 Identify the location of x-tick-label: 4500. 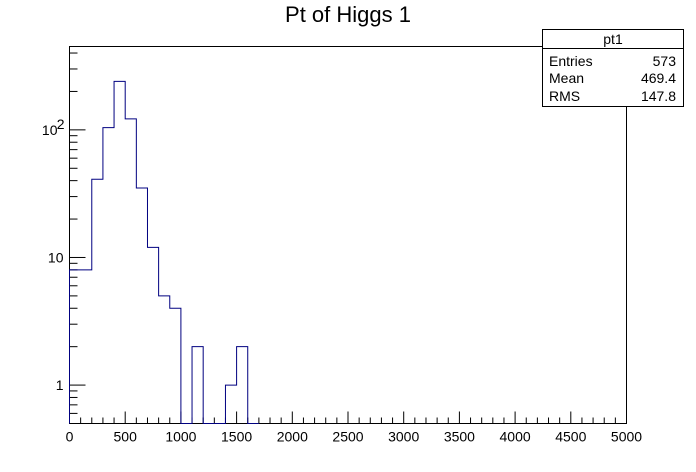
(570, 437).